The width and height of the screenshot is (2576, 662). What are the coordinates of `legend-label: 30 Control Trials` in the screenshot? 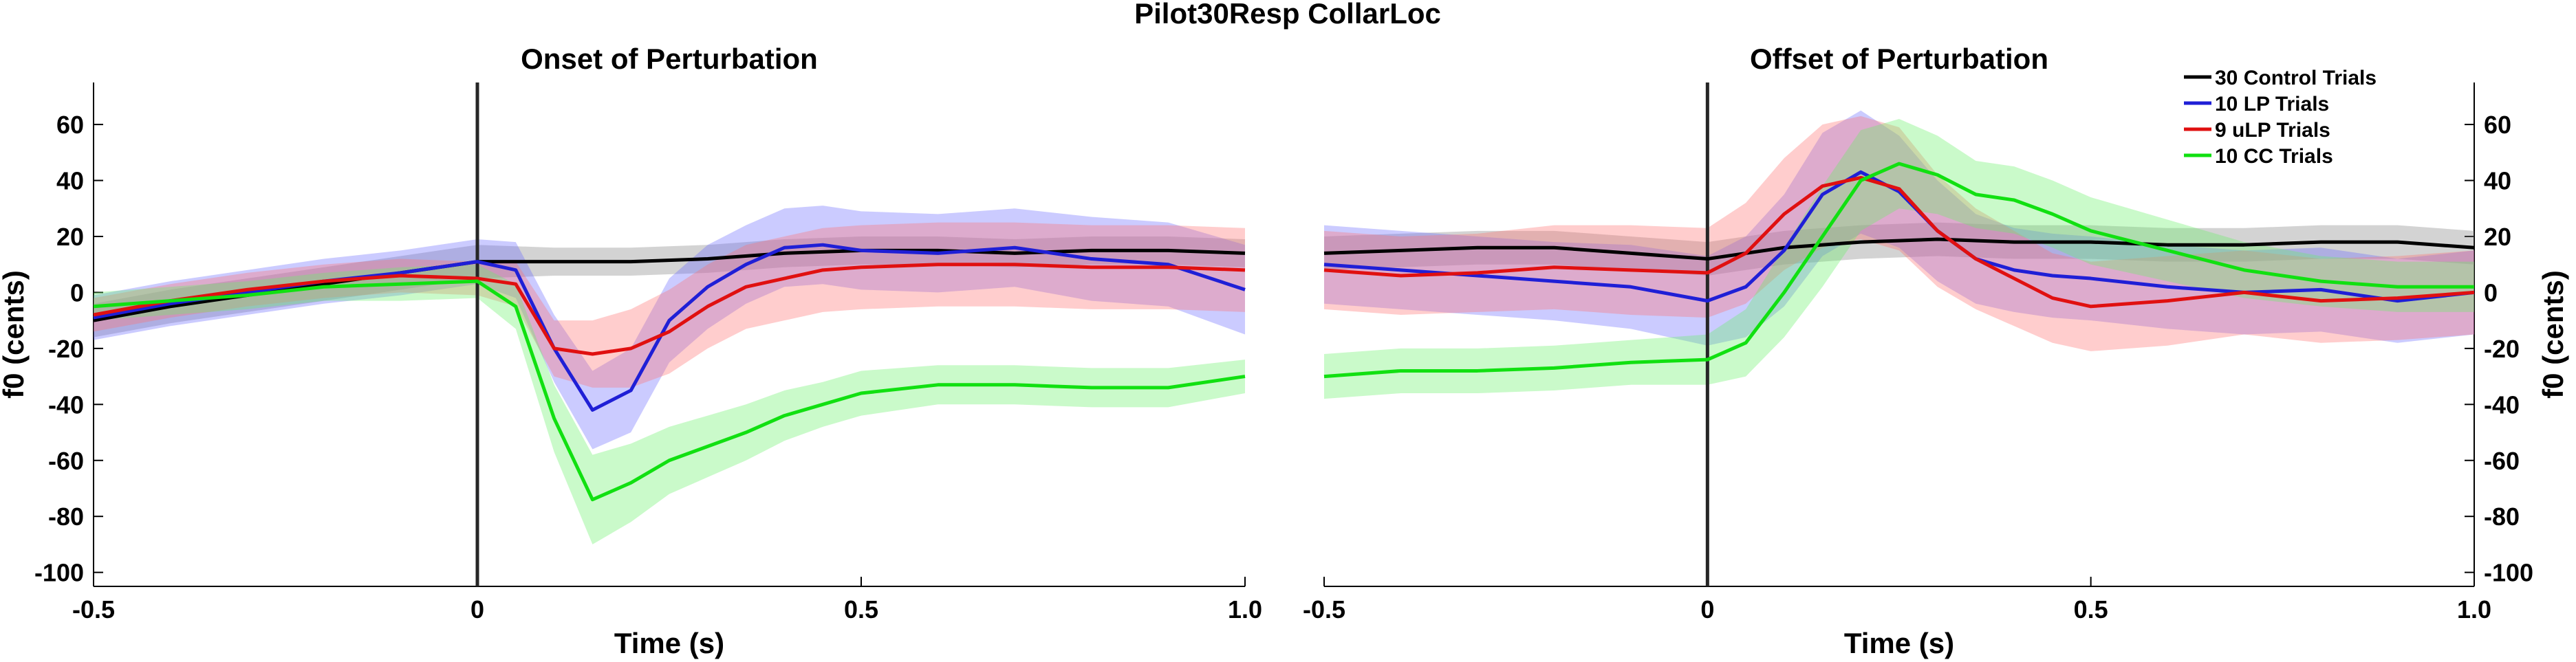 It's located at (2296, 78).